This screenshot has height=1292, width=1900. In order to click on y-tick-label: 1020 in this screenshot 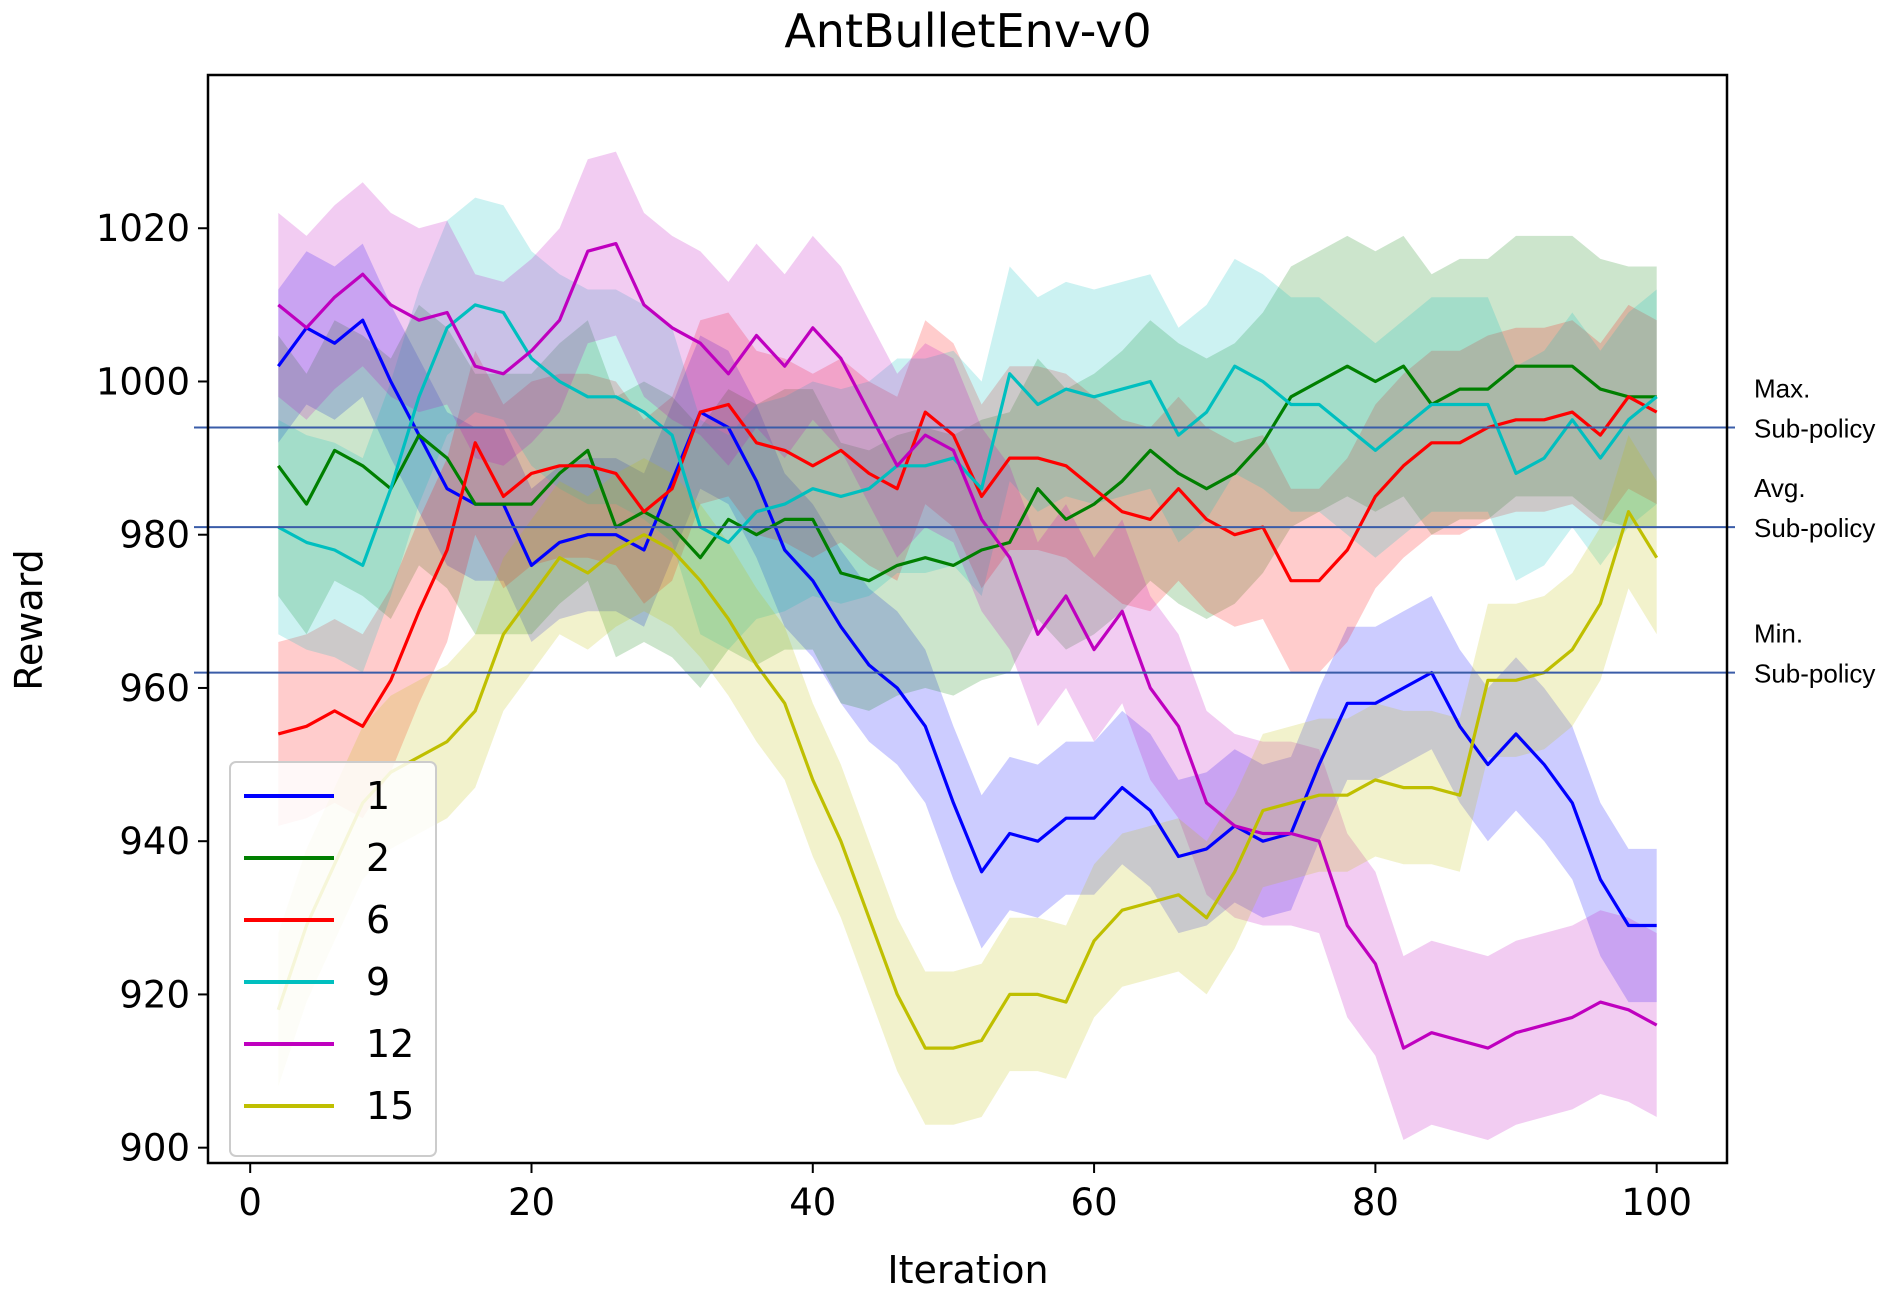, I will do `click(143, 228)`.